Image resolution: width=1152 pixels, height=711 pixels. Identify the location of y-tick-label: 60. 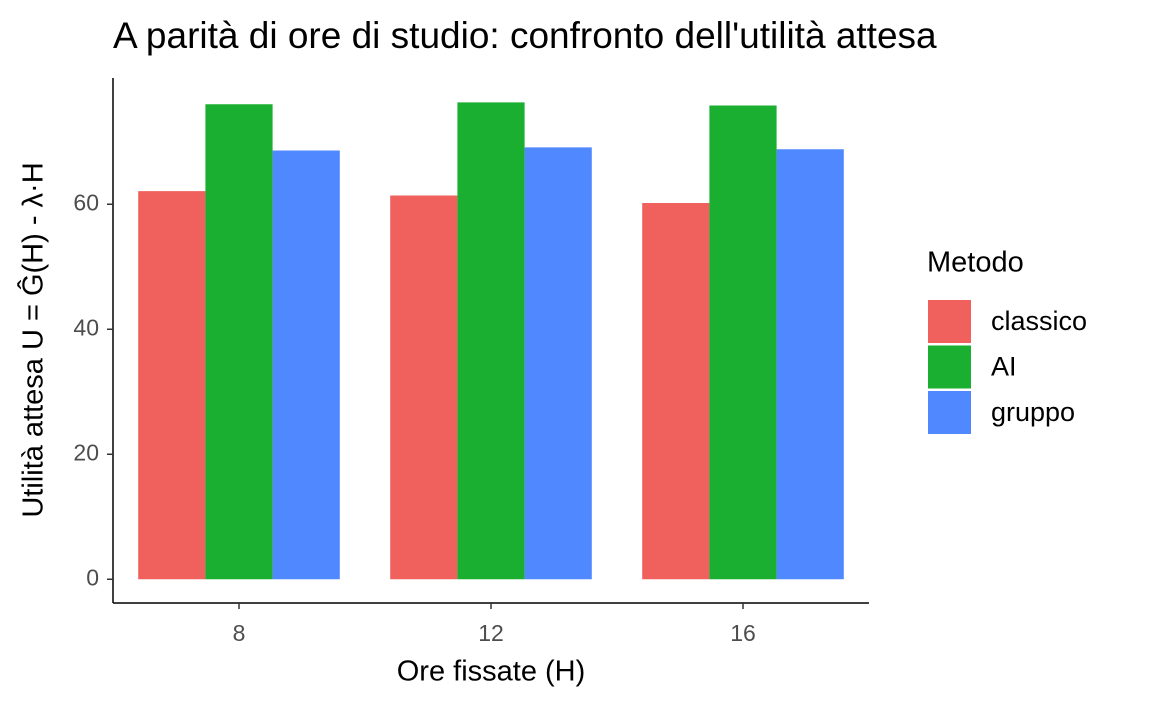
(86, 202).